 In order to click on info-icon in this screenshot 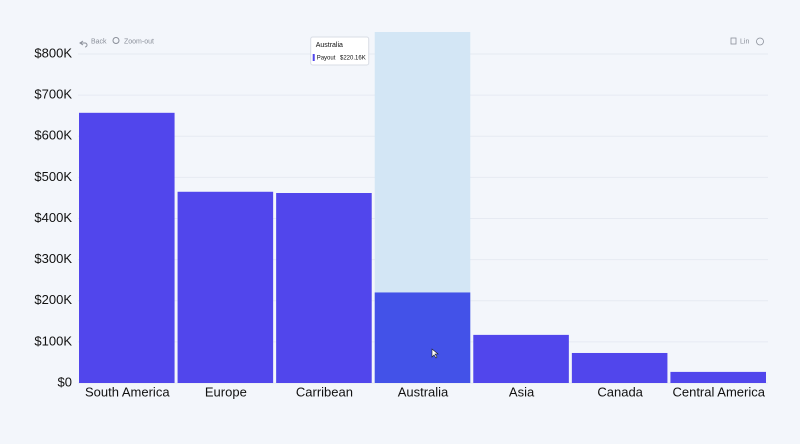, I will do `click(760, 41)`.